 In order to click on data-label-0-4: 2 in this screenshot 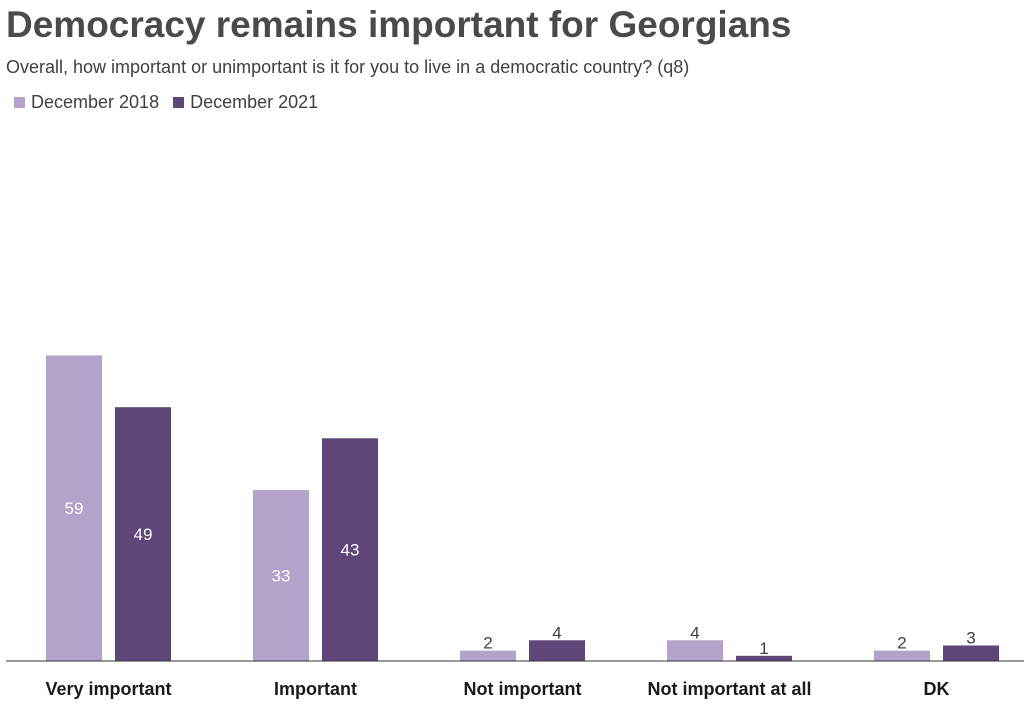, I will do `click(901, 643)`.